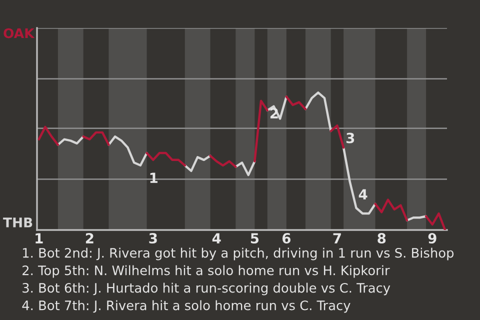 This screenshot has height=320, width=480. Describe the element at coordinates (432, 238) in the screenshot. I see `x-tick-label: 9` at that location.